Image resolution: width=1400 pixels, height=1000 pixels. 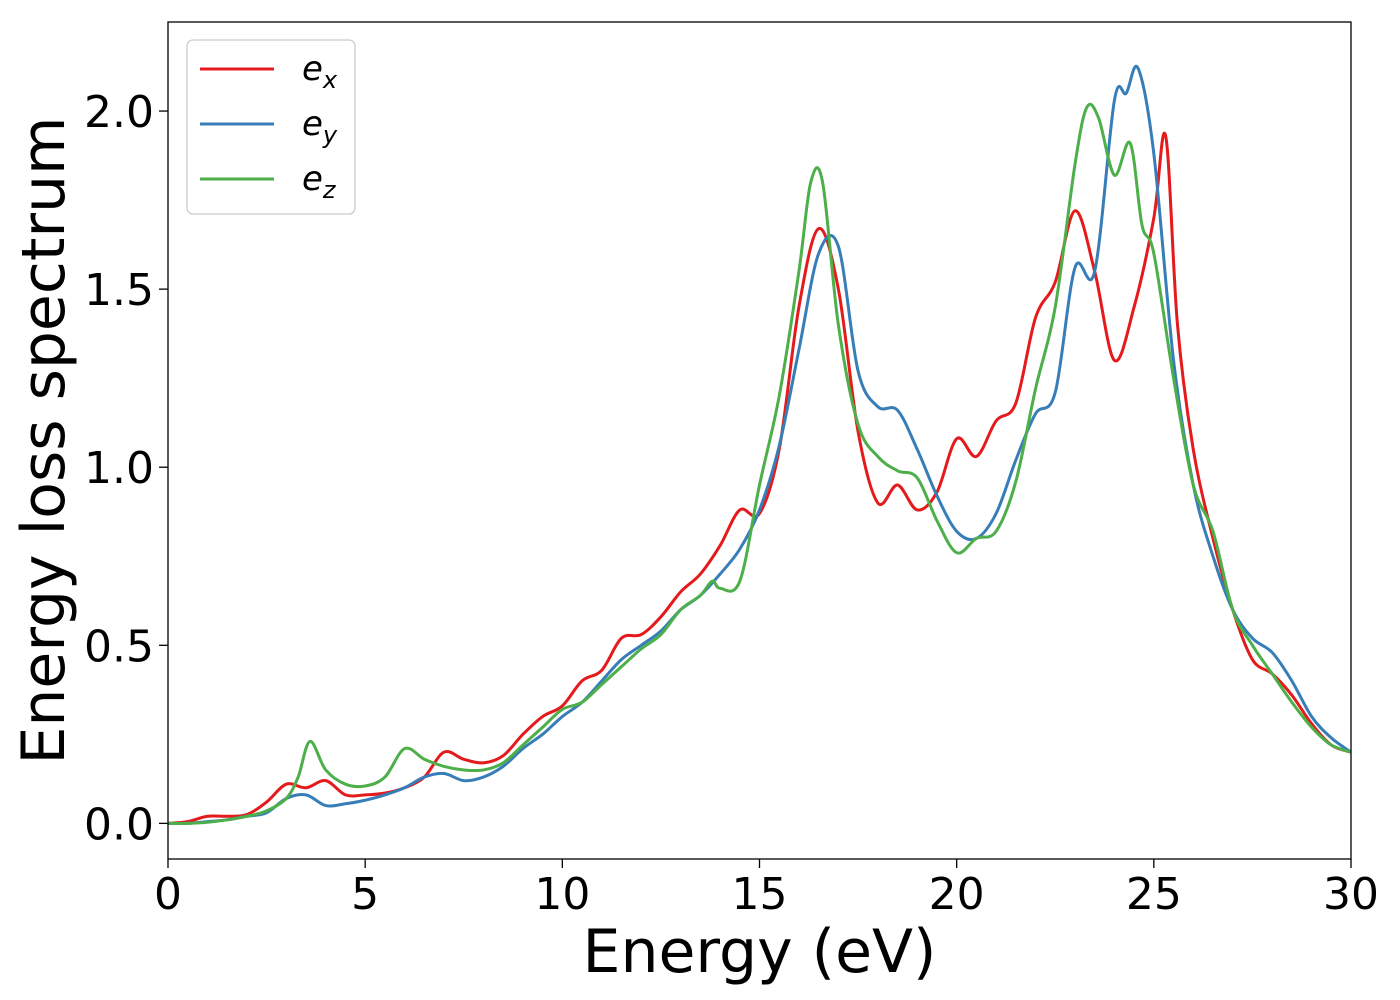 What do you see at coordinates (320, 71) in the screenshot?
I see `legend-label-x: ex` at bounding box center [320, 71].